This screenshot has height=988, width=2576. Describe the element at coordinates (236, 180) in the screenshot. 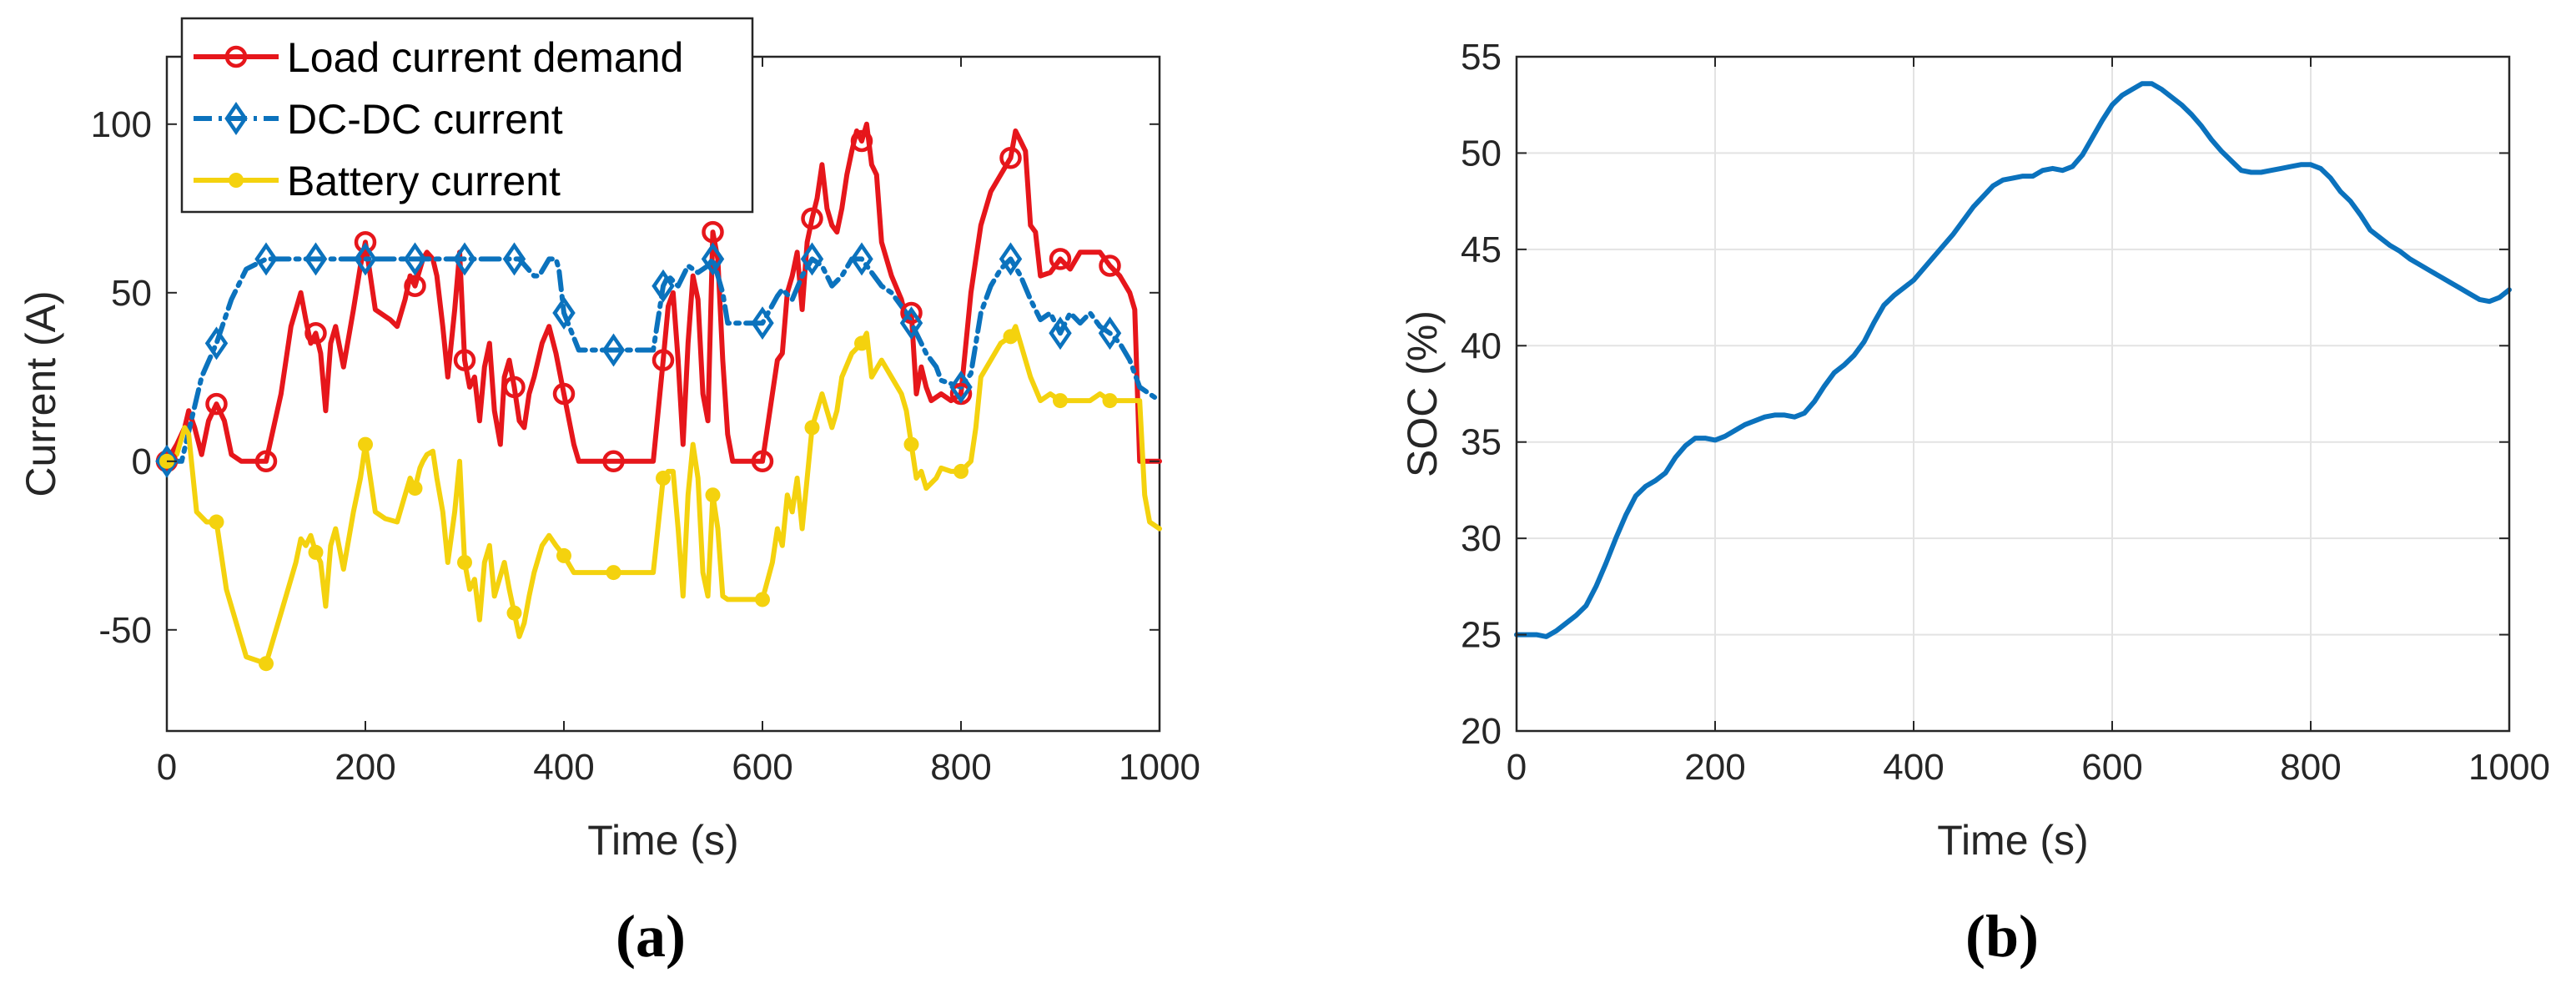

I see `legend-marker-battery` at that location.